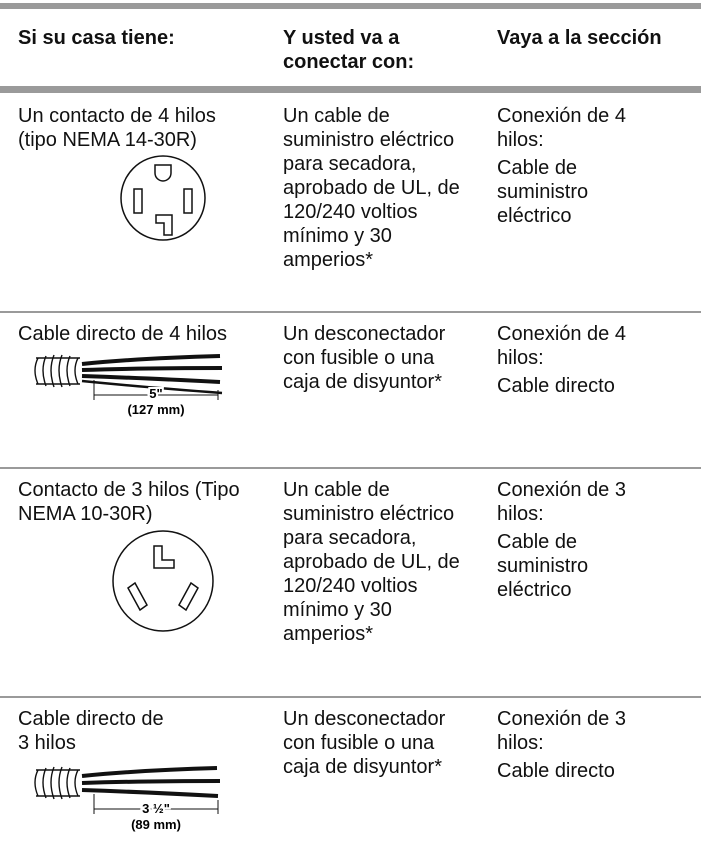 Image resolution: width=701 pixels, height=855 pixels. I want to click on dimension: 3 ½", so click(156, 808).